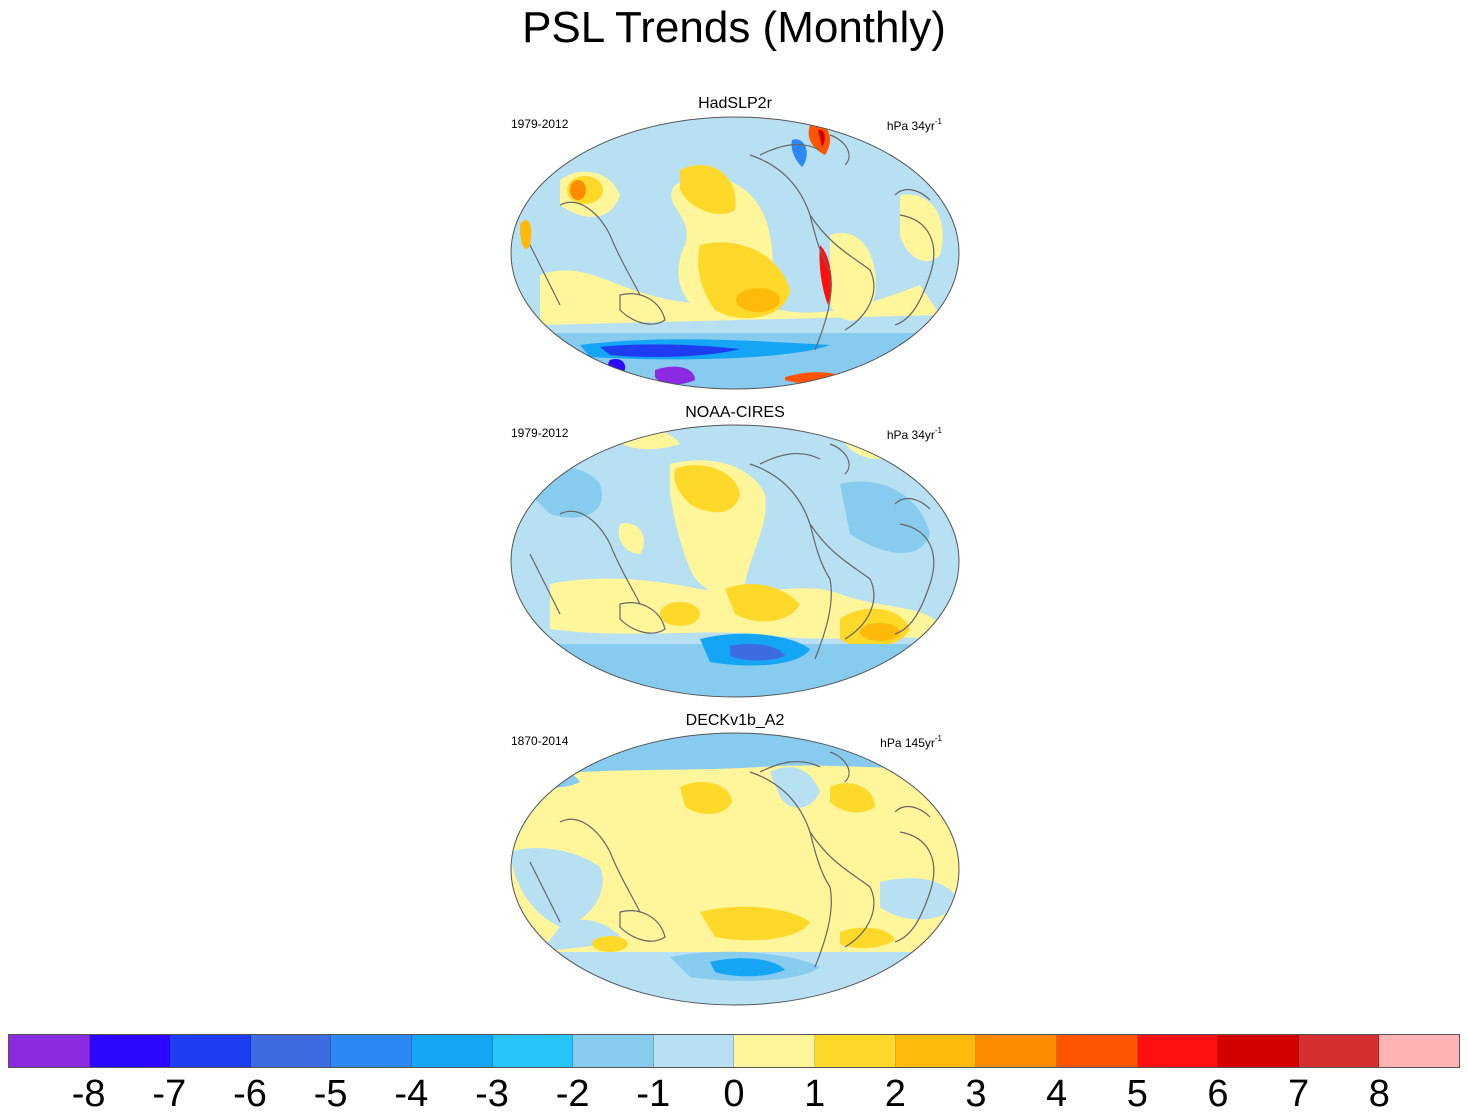 This screenshot has height=1116, width=1468. I want to click on map-panel-noaa-cires: NOAA-CIRES 1979-2012 hPa 34yr-1, so click(735, 554).